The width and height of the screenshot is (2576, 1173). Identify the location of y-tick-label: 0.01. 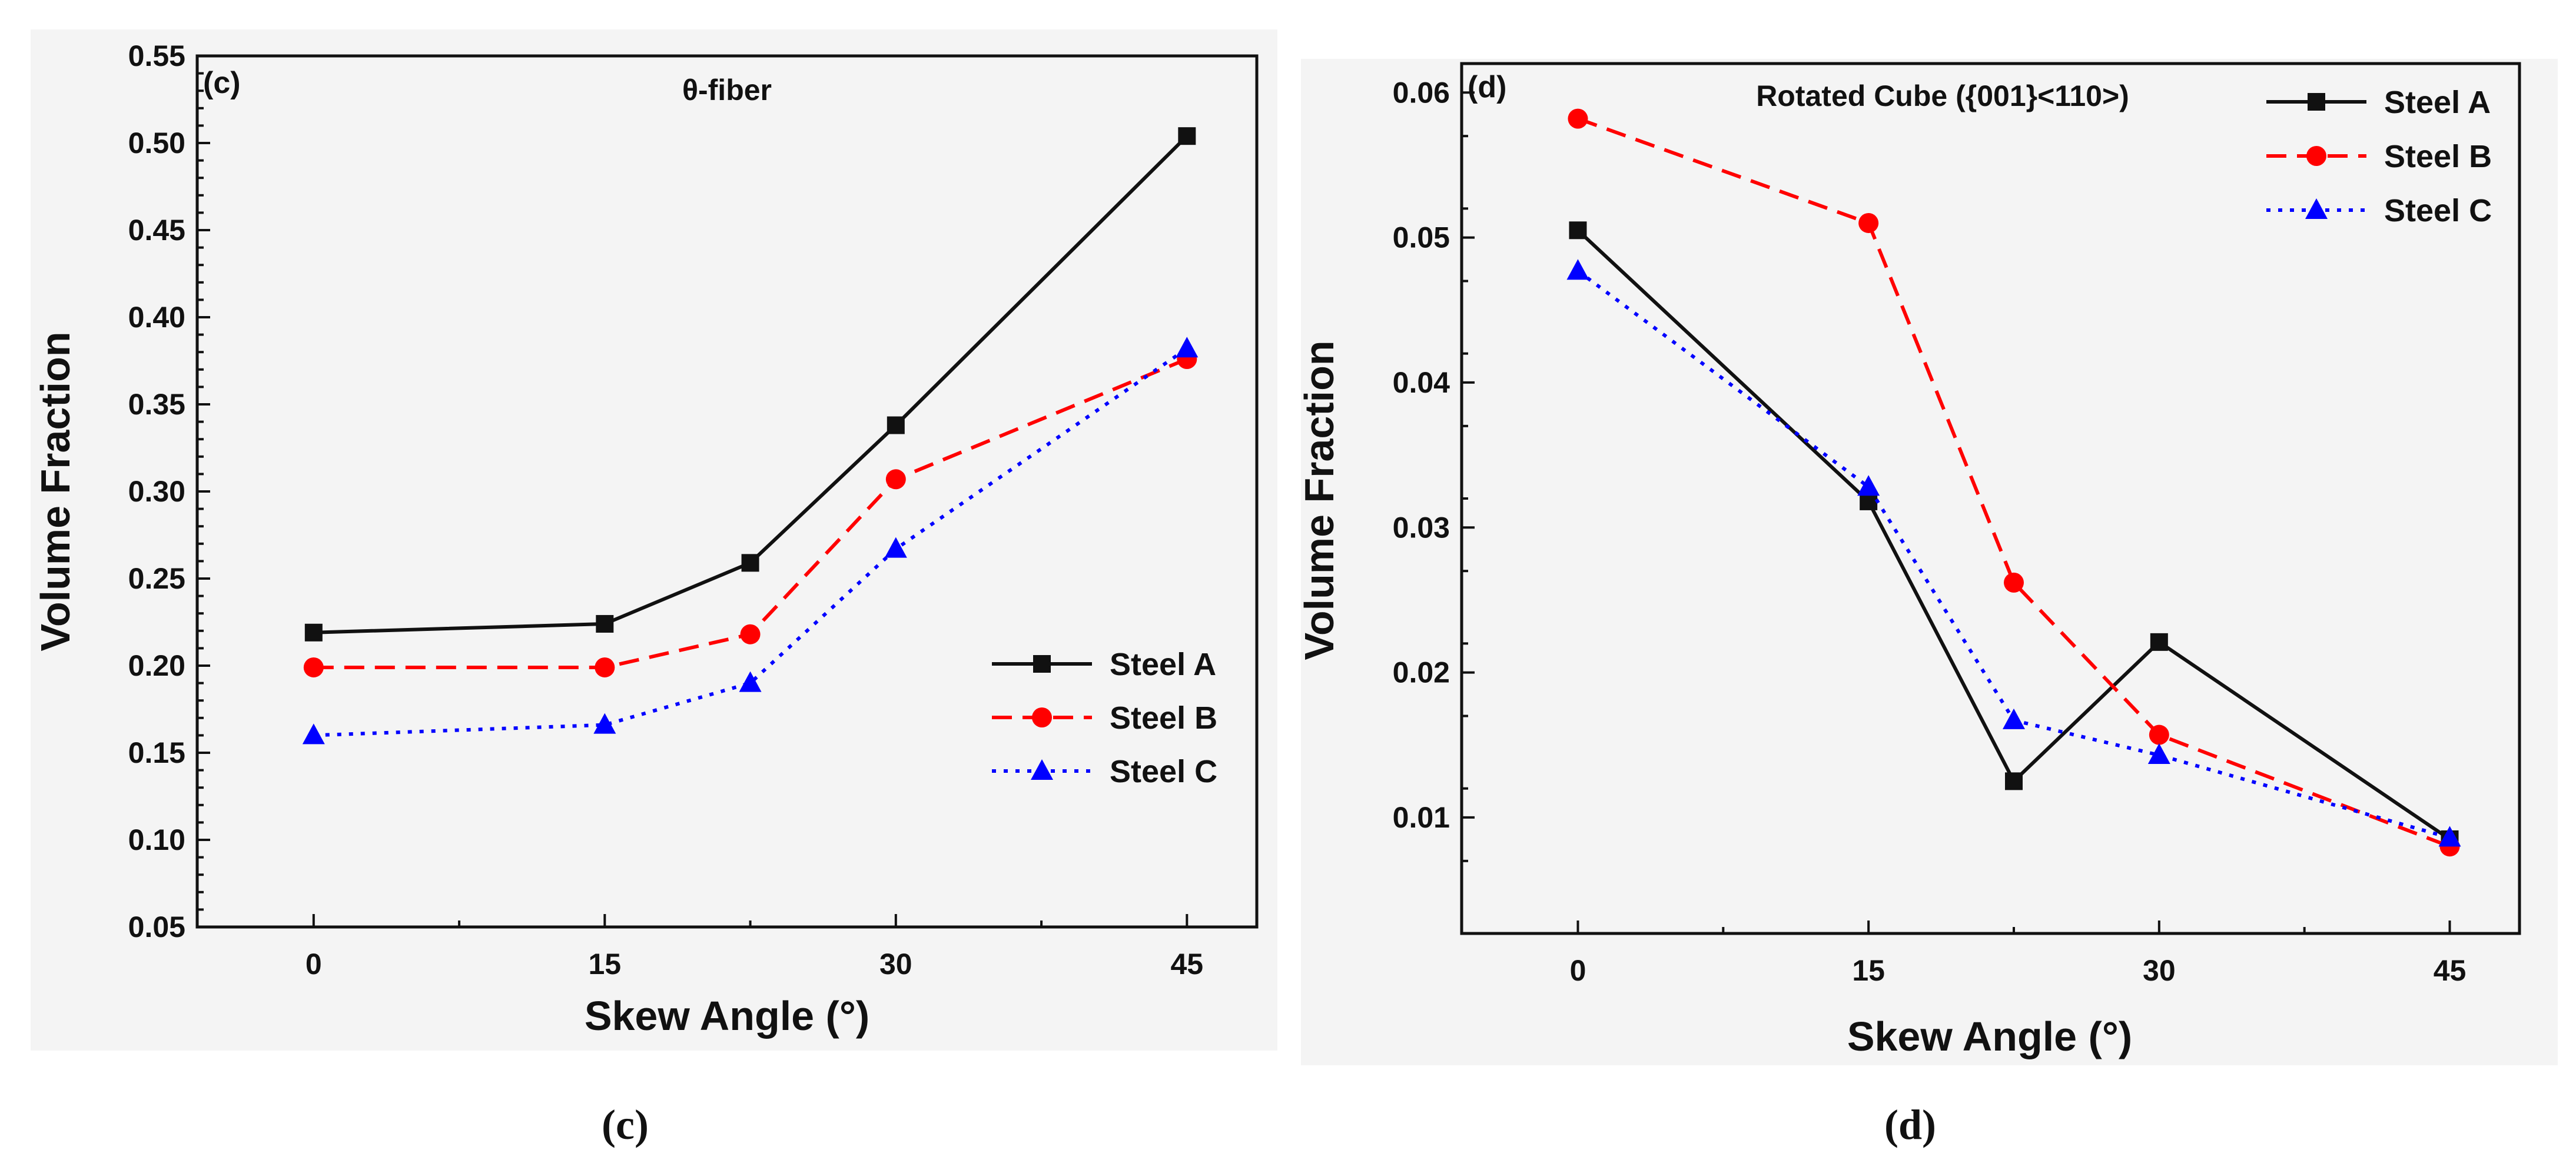
(1422, 817).